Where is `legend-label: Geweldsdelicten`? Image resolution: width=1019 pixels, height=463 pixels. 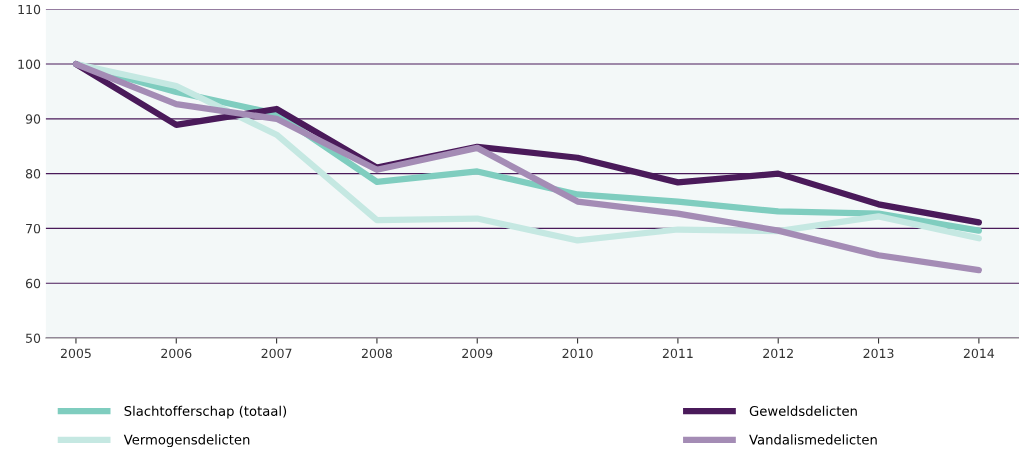
legend-label: Geweldsdelicten is located at coordinates (803, 410).